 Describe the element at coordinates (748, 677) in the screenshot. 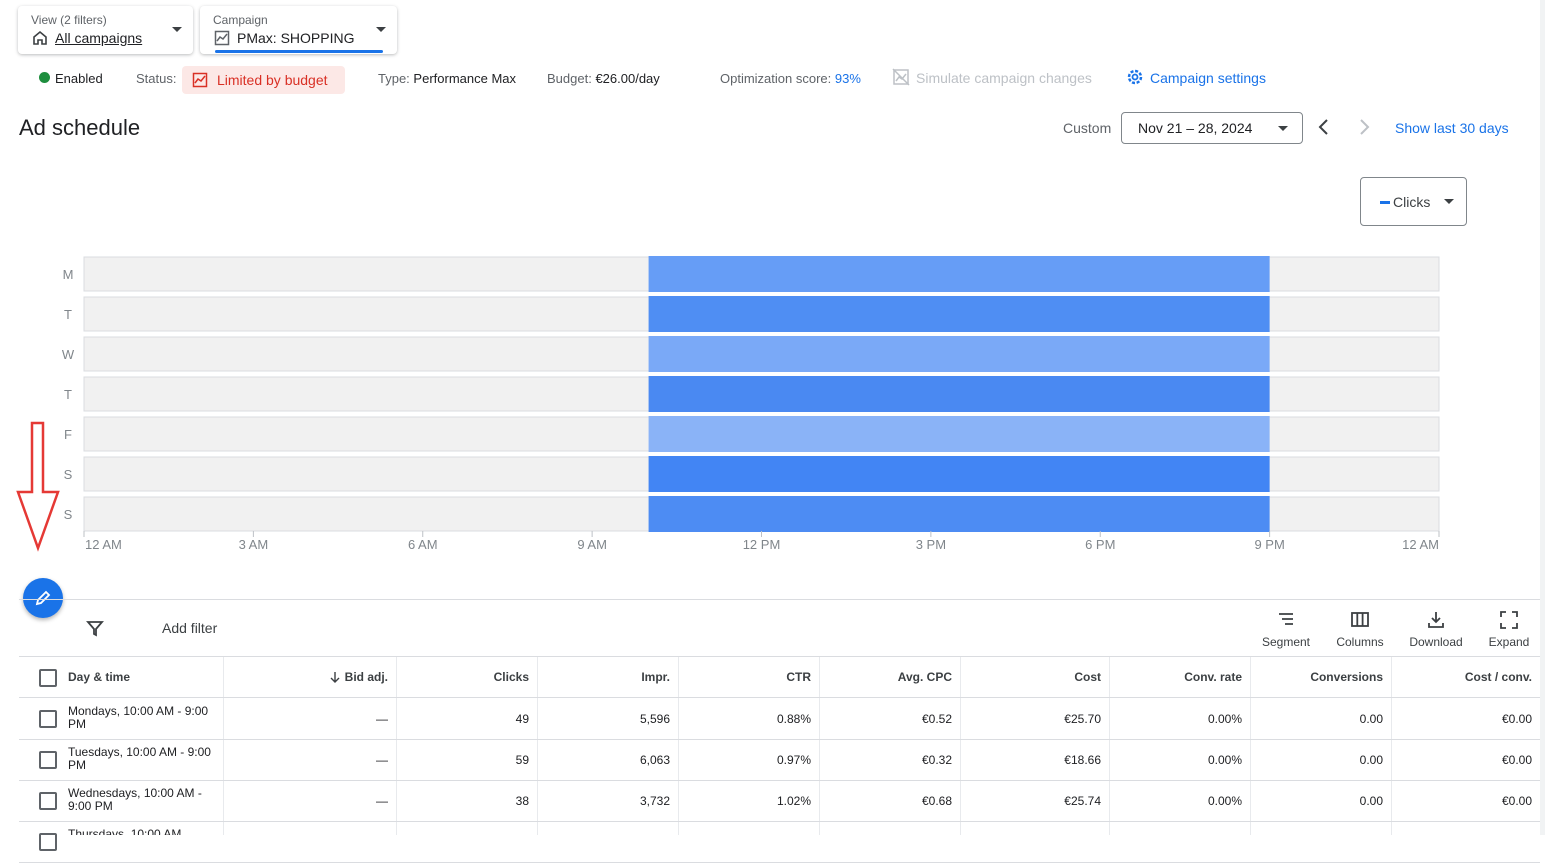

I see `column-header: CTR` at that location.